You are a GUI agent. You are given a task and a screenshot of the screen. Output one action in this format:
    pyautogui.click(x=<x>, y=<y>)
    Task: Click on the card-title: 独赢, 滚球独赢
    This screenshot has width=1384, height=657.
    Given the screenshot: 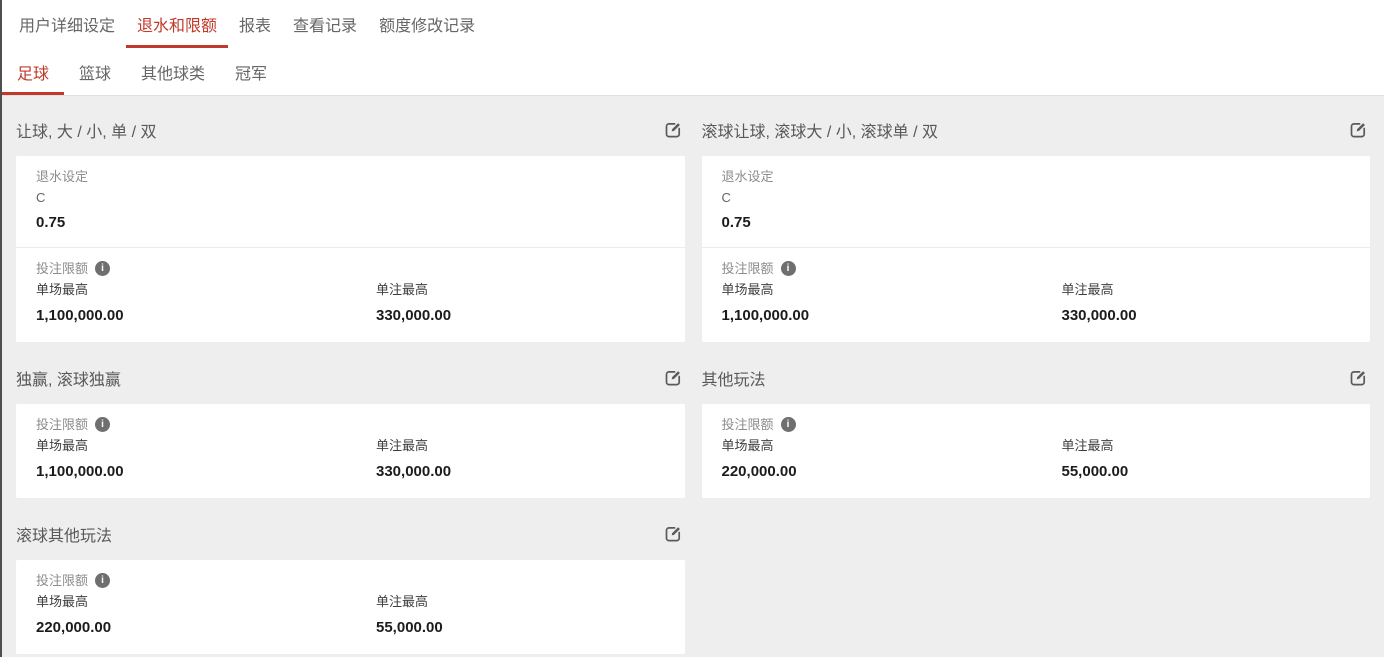 What is the action you would take?
    pyautogui.click(x=68, y=380)
    